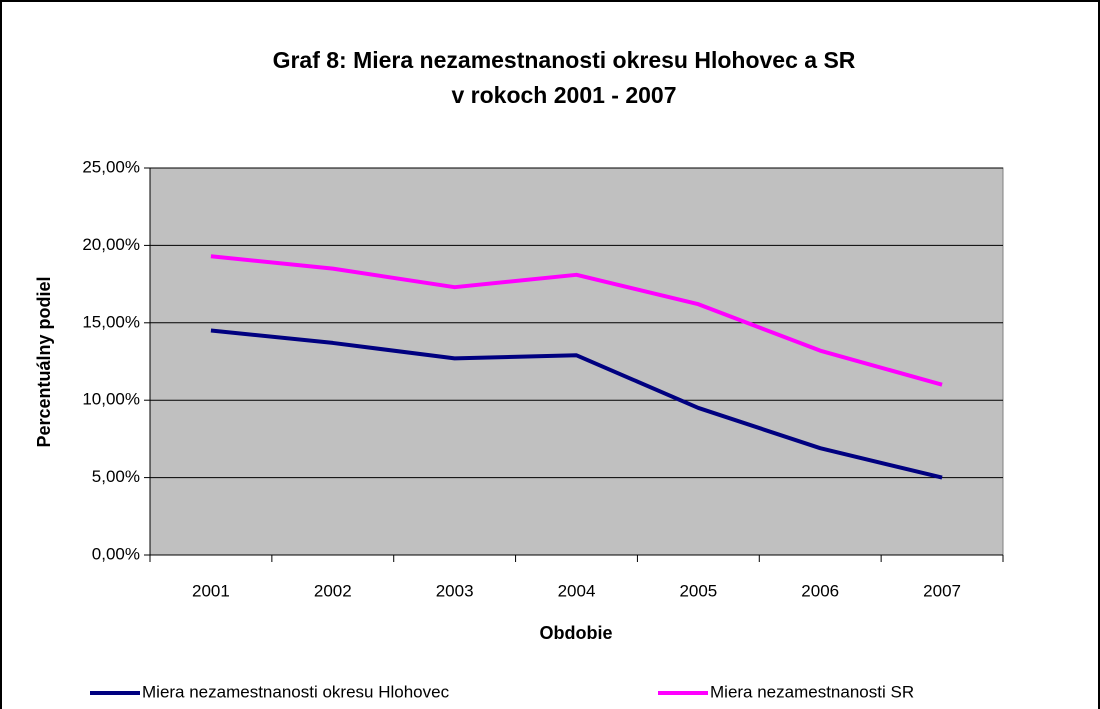  Describe the element at coordinates (698, 590) in the screenshot. I see `x-tick-label: 2005` at that location.